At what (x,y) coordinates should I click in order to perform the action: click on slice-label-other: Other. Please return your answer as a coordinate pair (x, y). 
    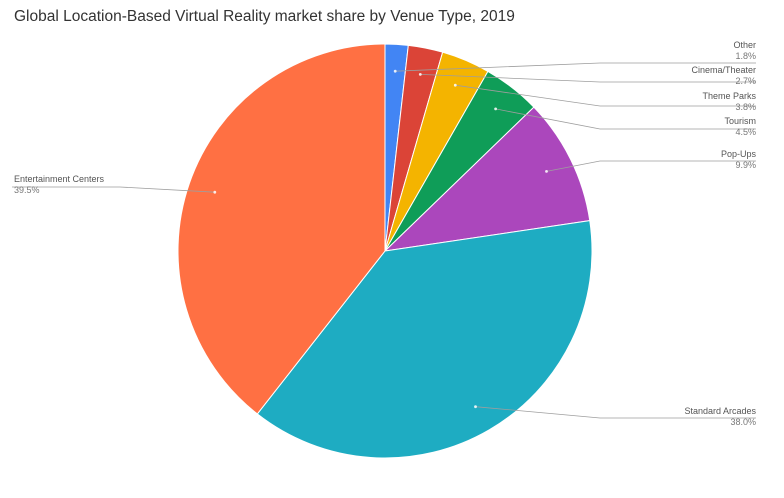
    Looking at the image, I should click on (744, 45).